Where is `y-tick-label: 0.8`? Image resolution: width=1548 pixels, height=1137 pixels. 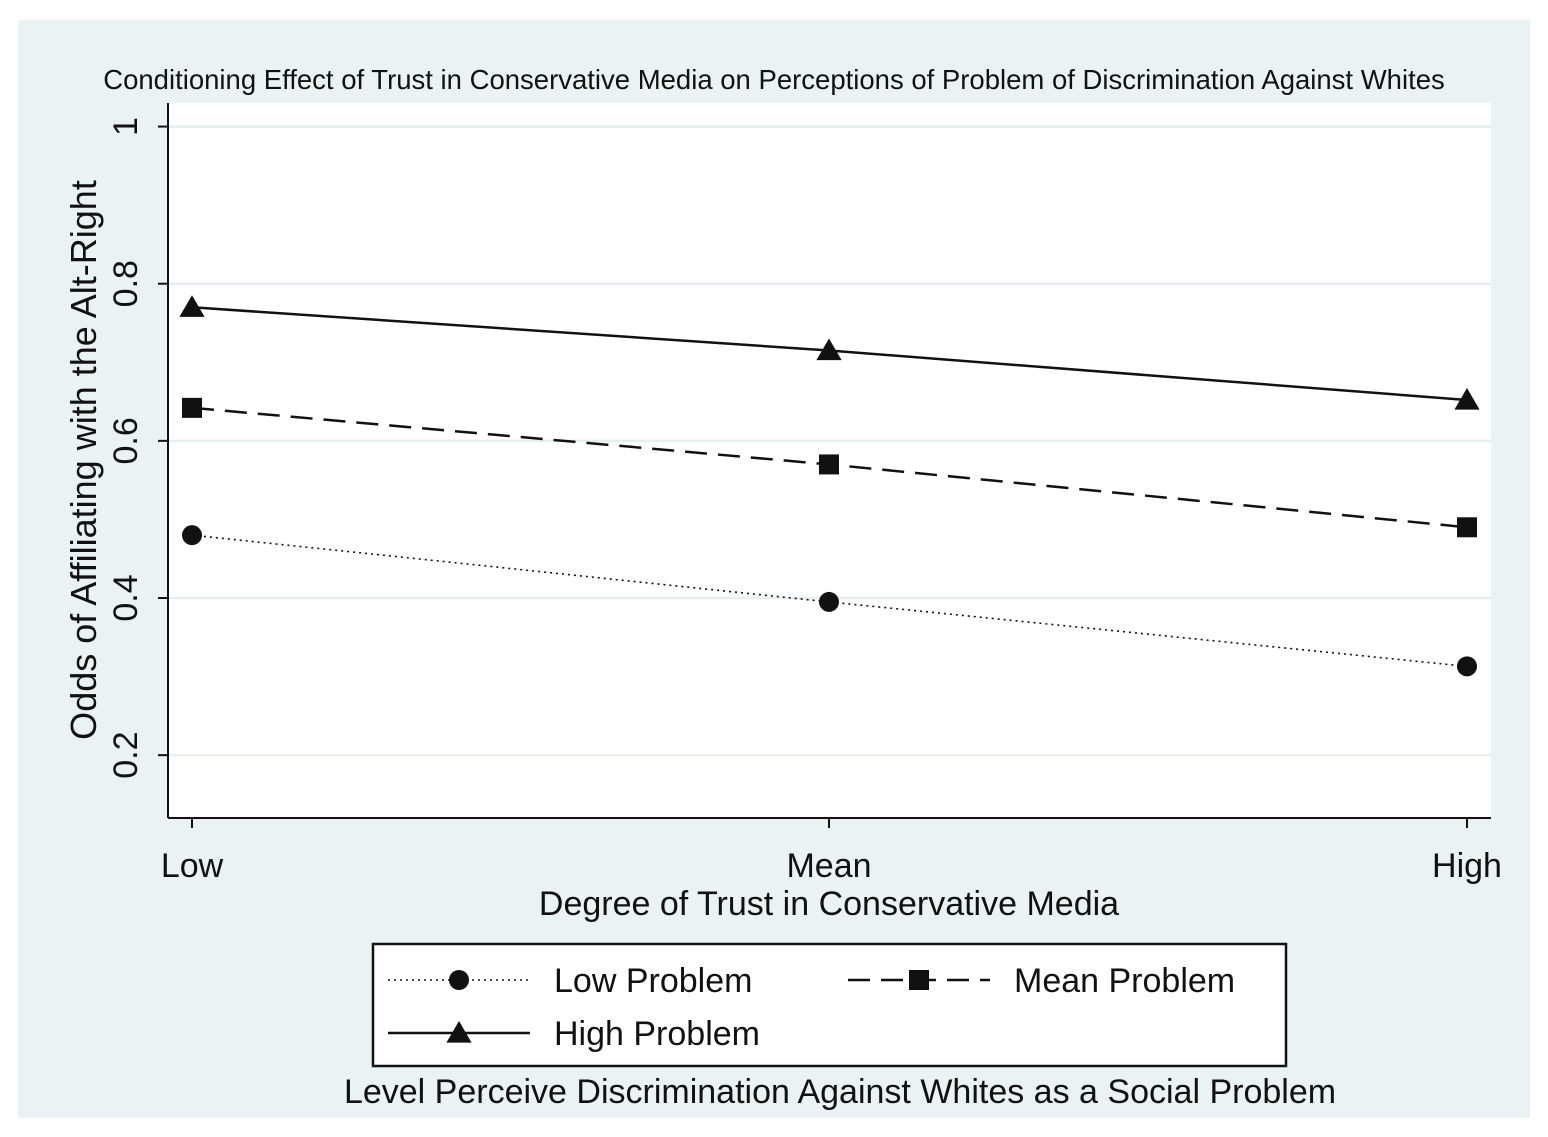
y-tick-label: 0.8 is located at coordinates (126, 283).